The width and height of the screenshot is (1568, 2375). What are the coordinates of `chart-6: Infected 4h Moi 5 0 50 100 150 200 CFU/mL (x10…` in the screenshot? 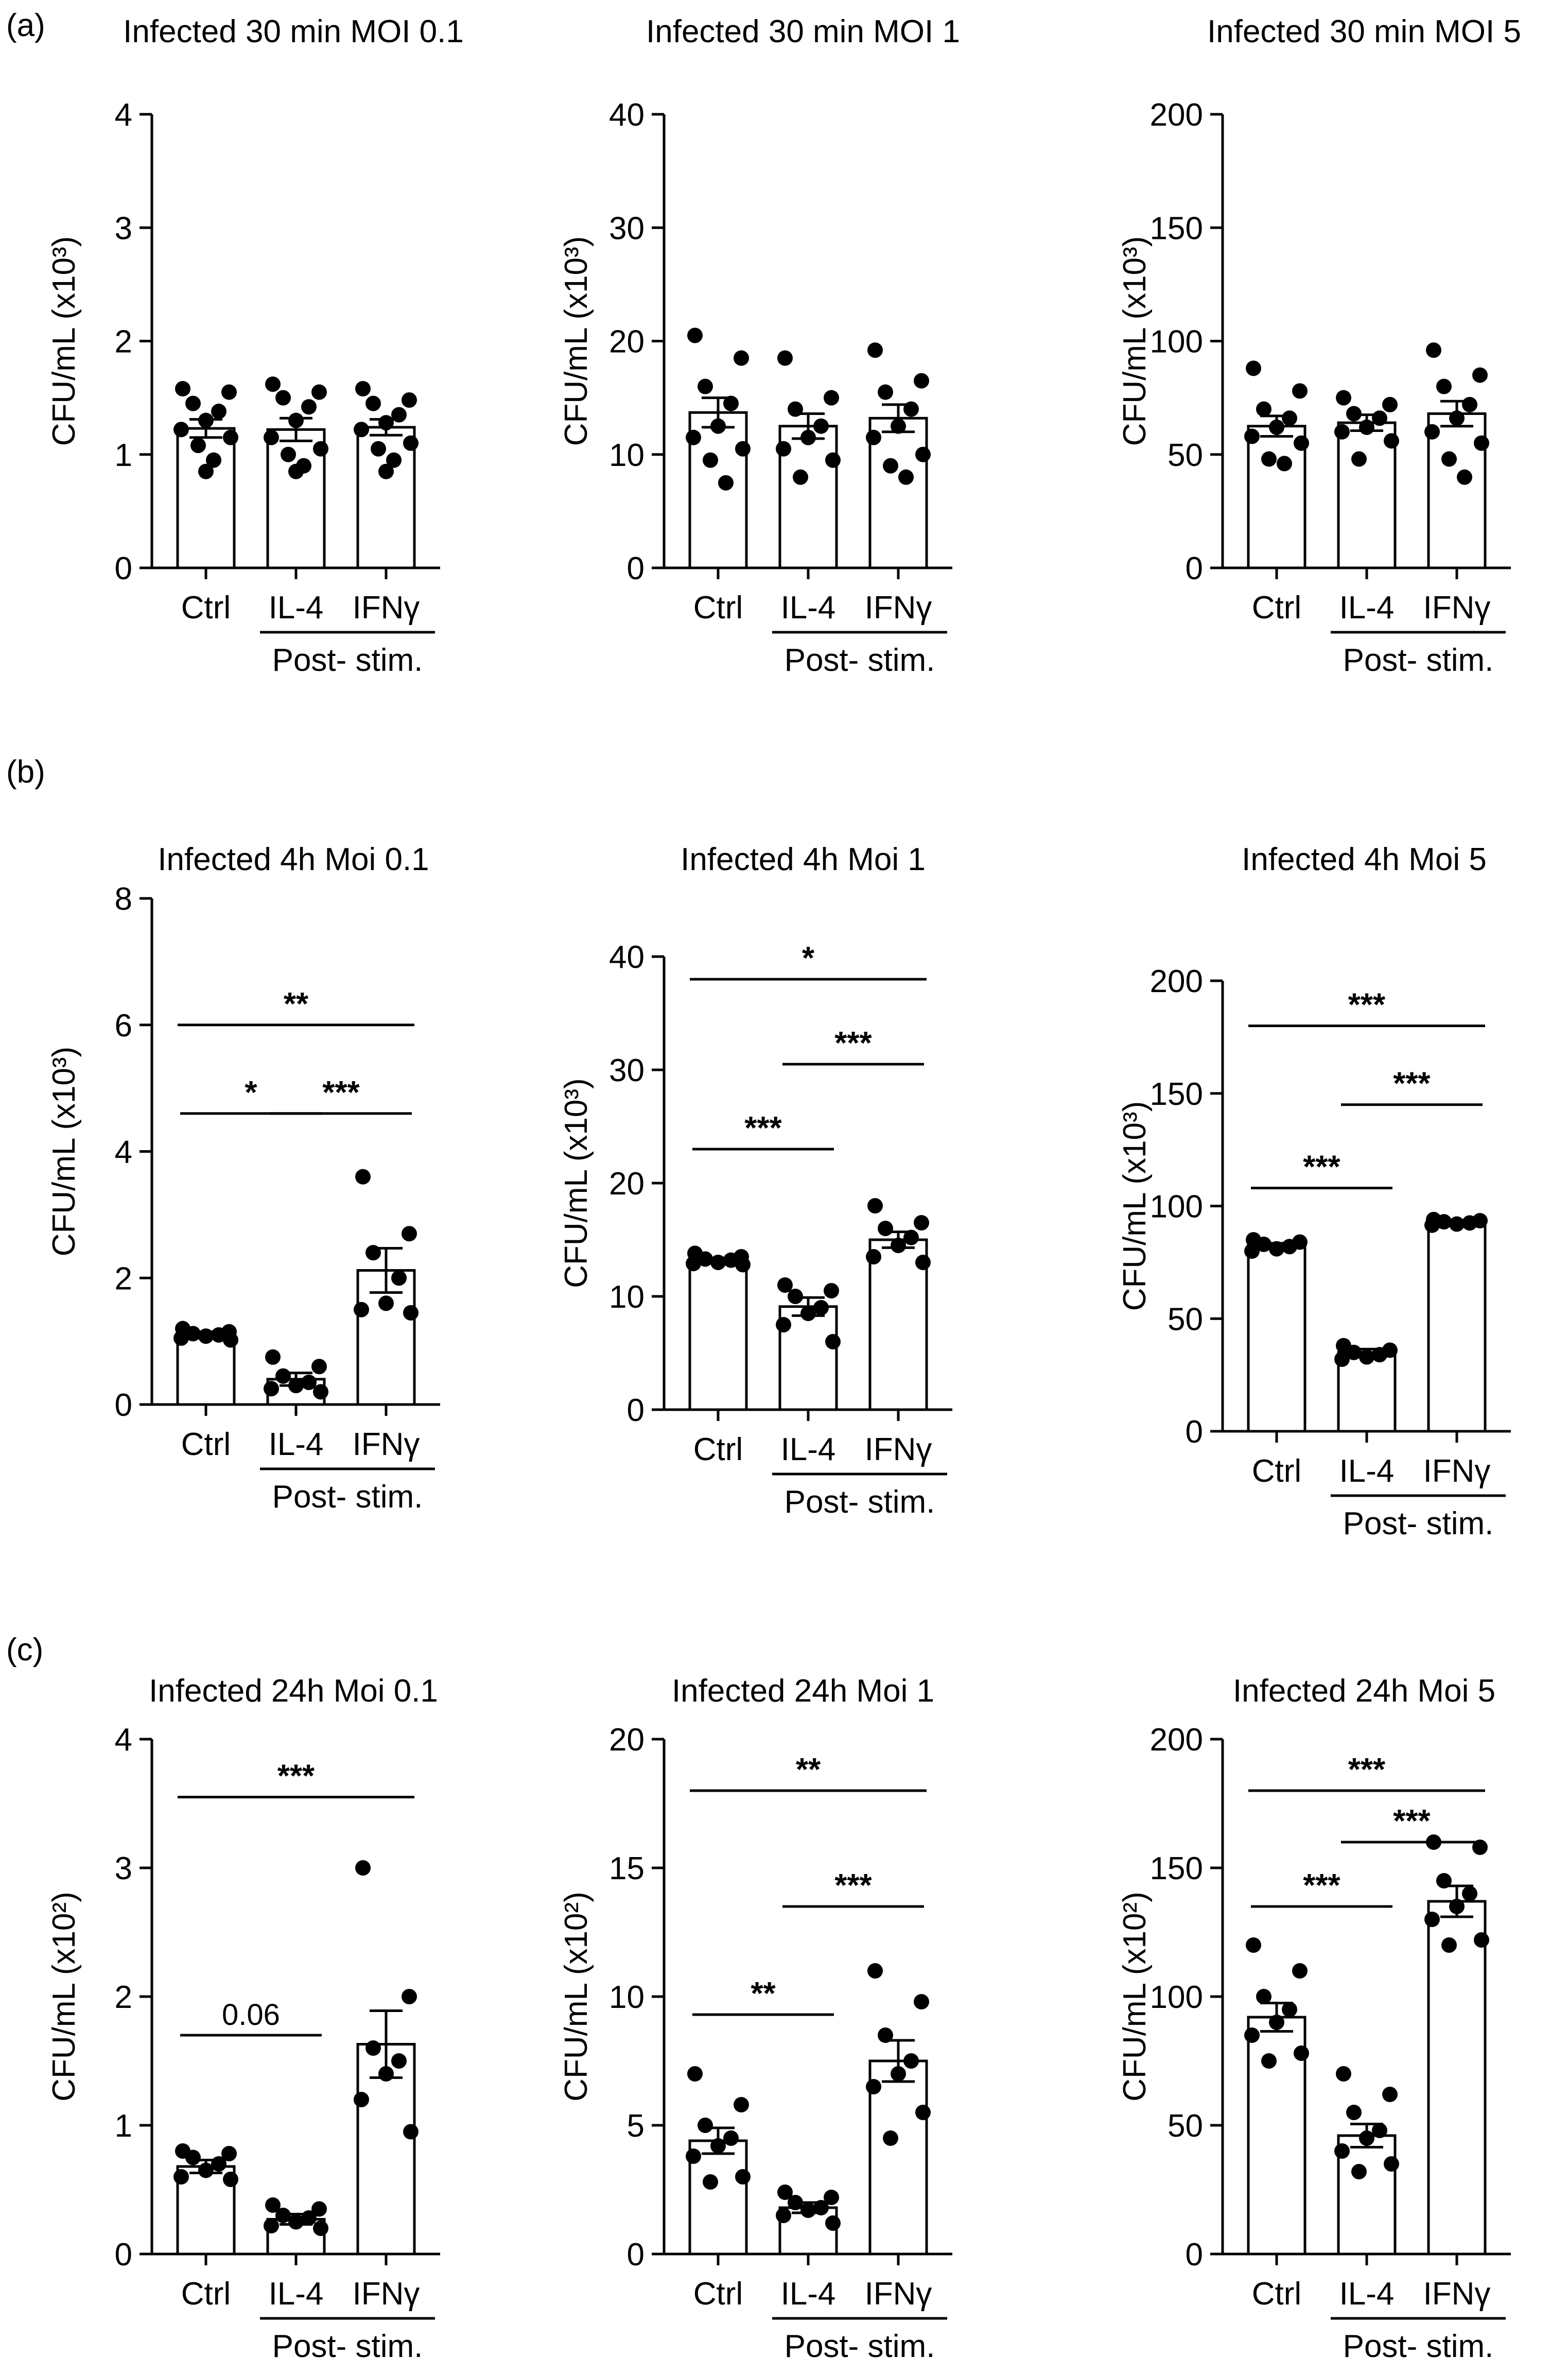 It's located at (1314, 1191).